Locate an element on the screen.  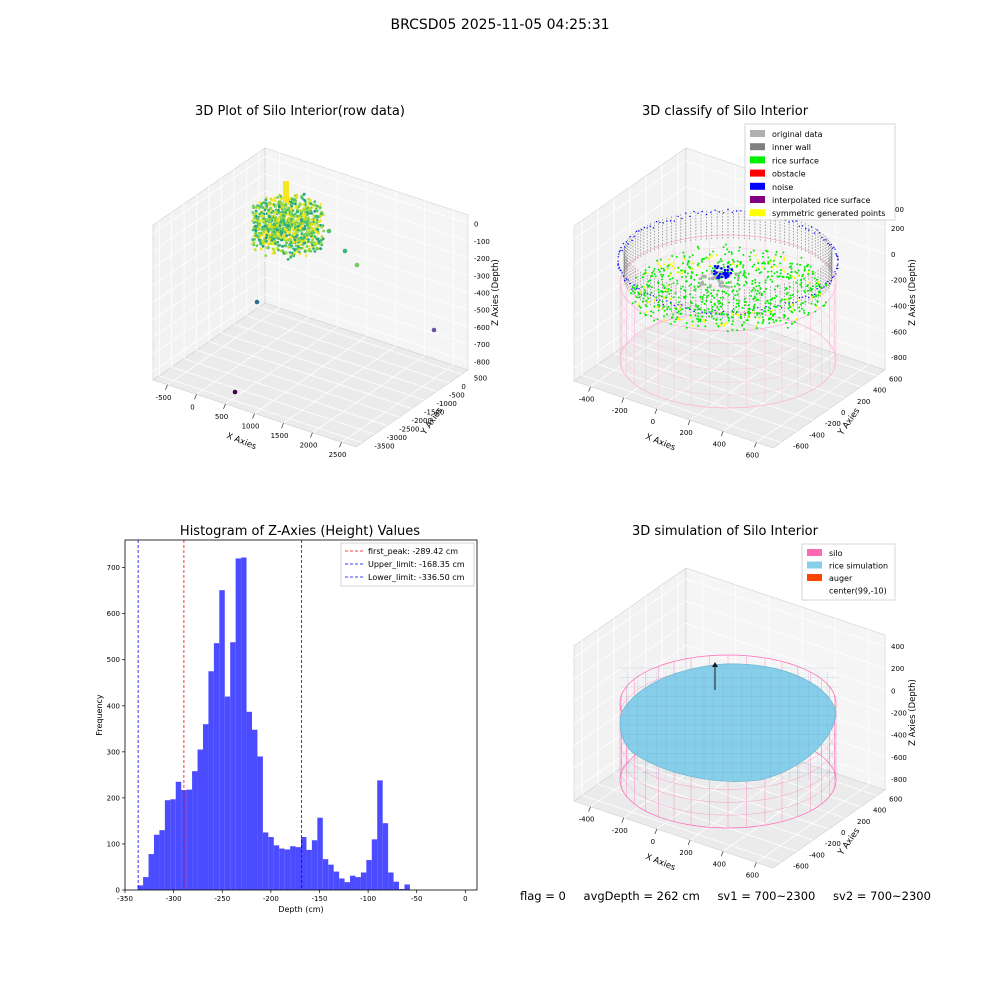
plot2-z-tick-label: 200 is located at coordinates (897, 229).